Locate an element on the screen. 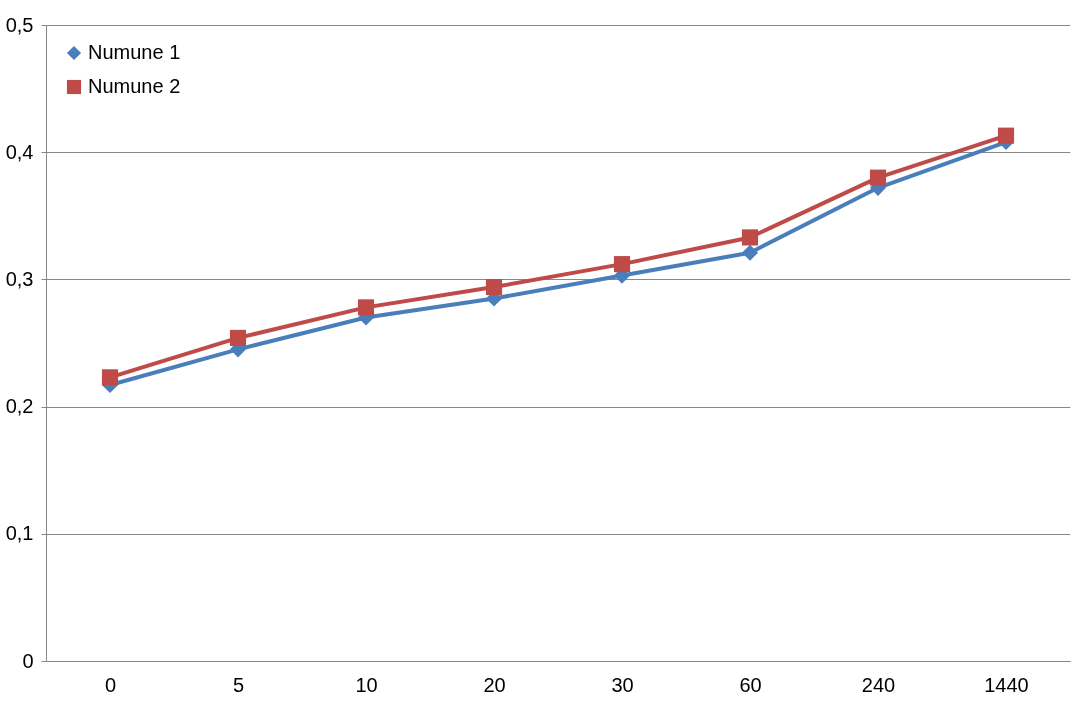  legend-label: Numune 2 is located at coordinates (134, 86).